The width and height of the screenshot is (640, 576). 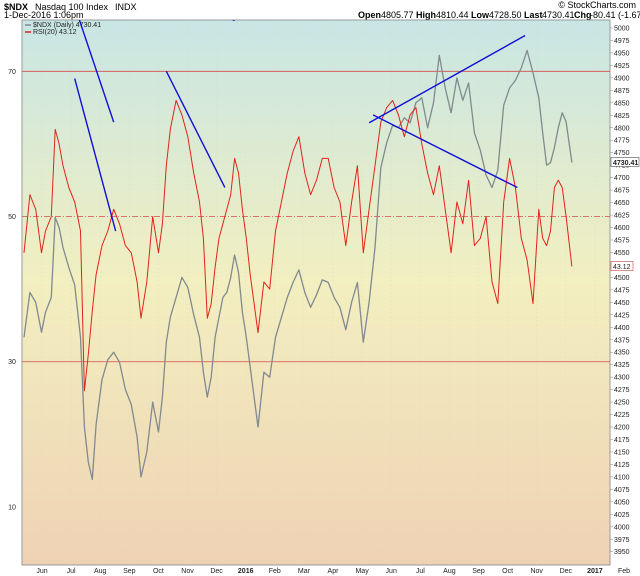 What do you see at coordinates (595, 571) in the screenshot?
I see `x-tick-label: 2017` at bounding box center [595, 571].